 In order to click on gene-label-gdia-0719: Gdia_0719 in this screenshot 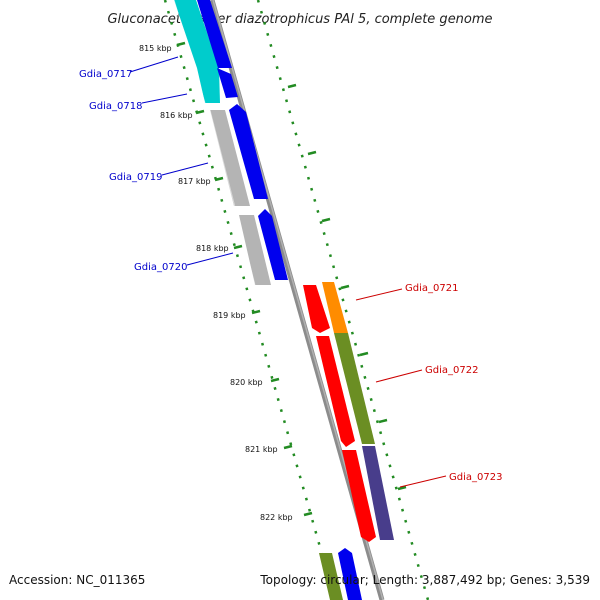, I will do `click(135, 177)`.